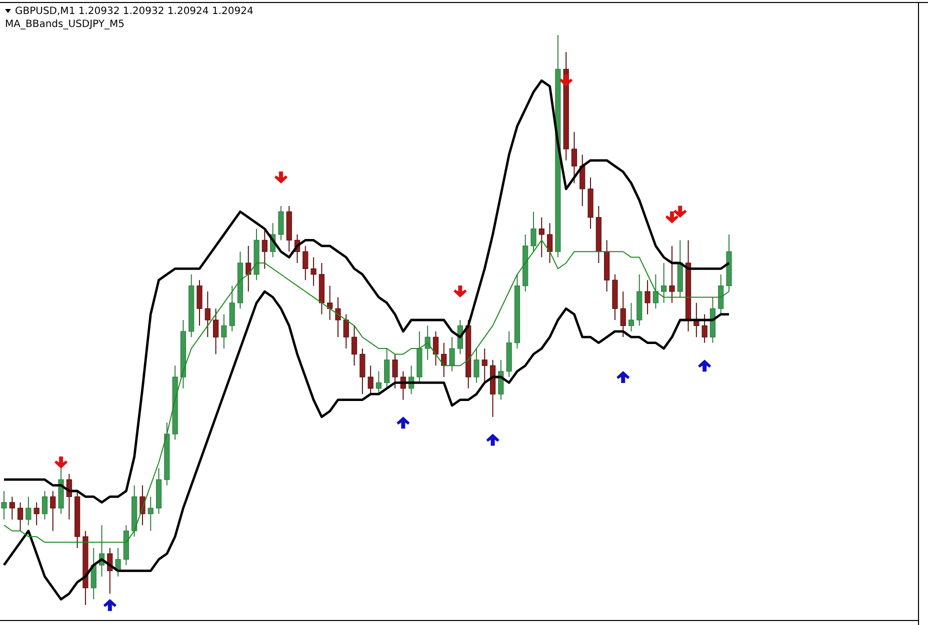  What do you see at coordinates (64, 24) in the screenshot?
I see `chart-subtitle: MA_BBands_USDJPY_M5` at bounding box center [64, 24].